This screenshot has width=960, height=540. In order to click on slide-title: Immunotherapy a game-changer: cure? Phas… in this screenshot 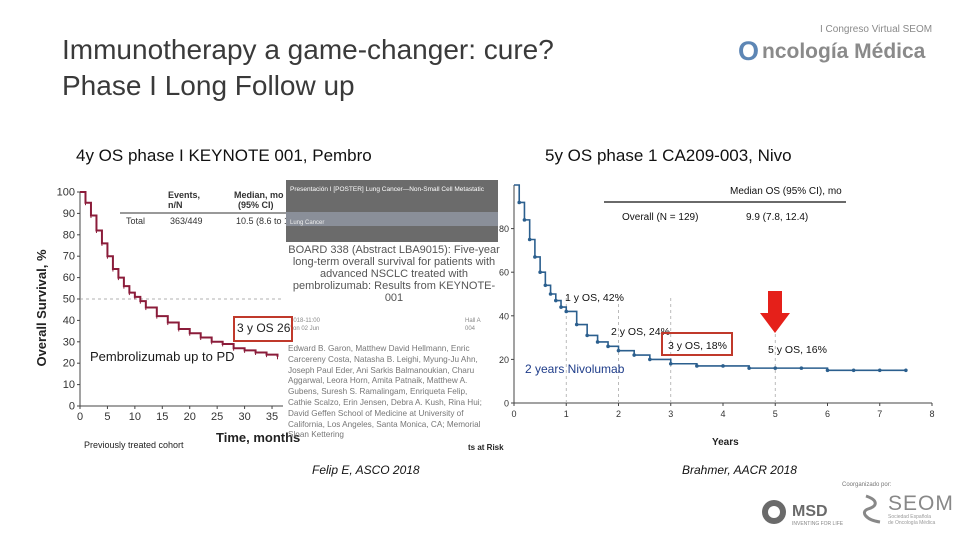, I will do `click(308, 68)`.